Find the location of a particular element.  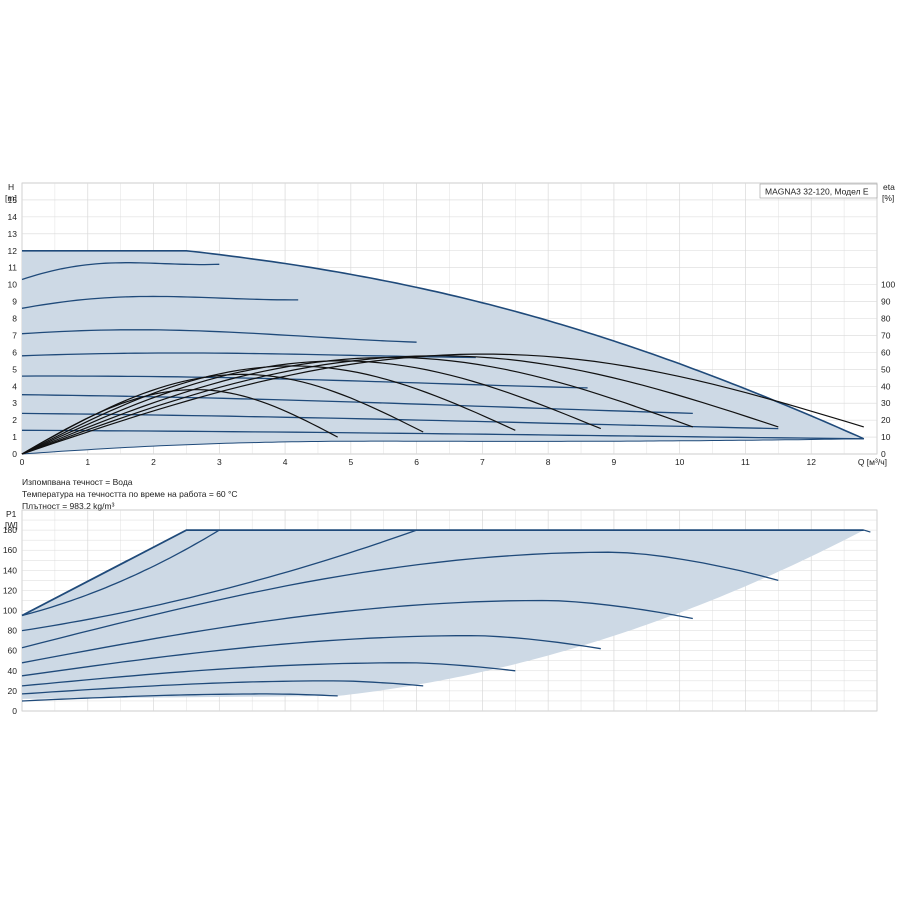

head-min-curve is located at coordinates (442, 446).